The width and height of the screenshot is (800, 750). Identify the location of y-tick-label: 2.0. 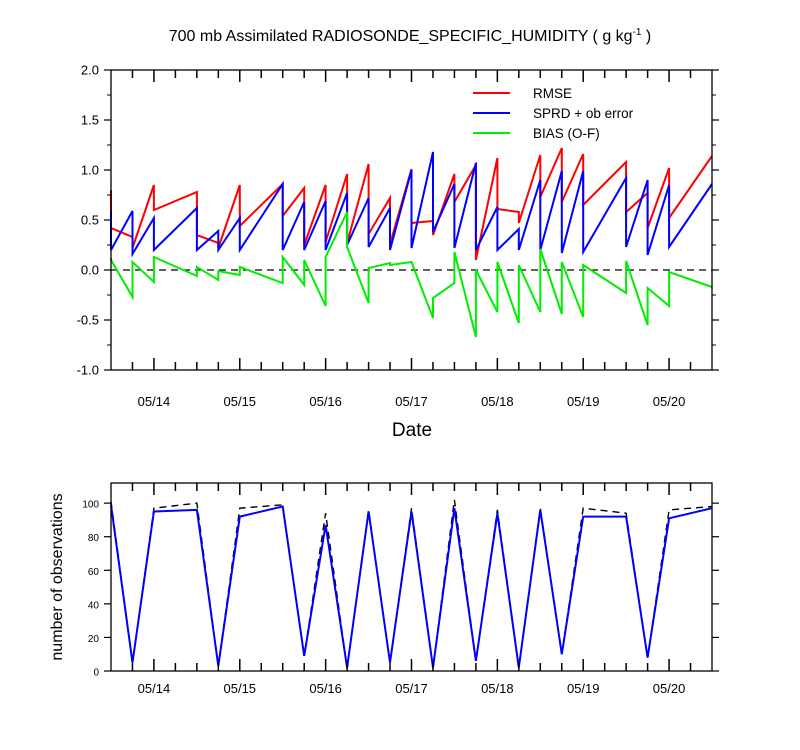
(90, 70).